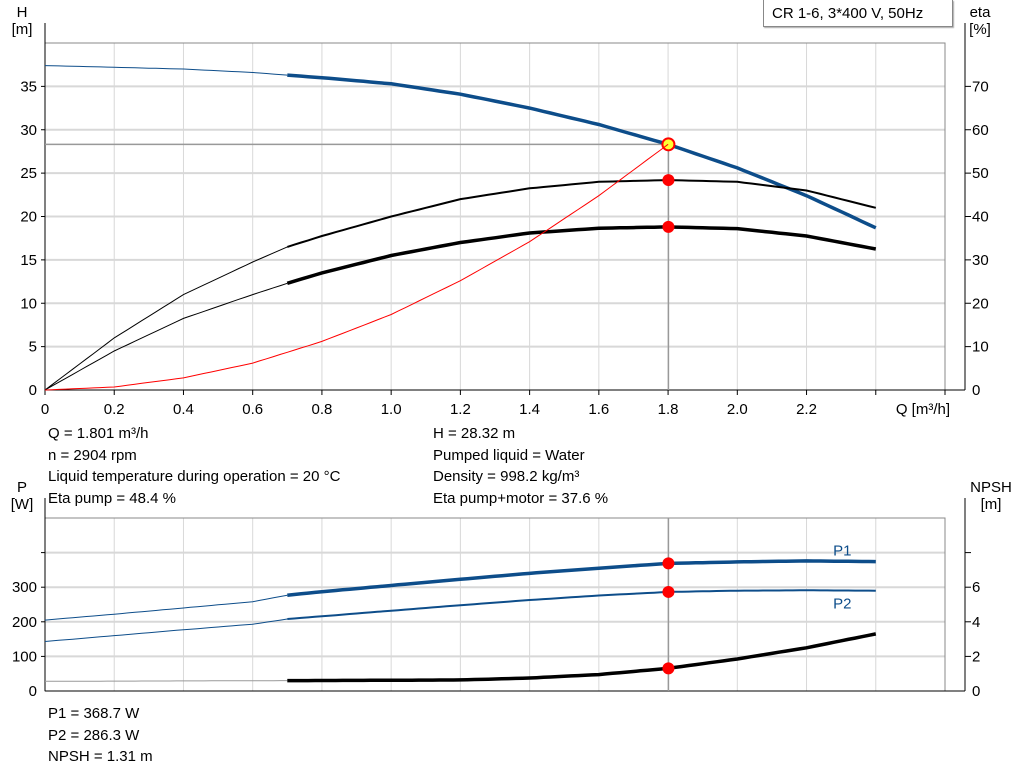 This screenshot has height=781, width=1024. Describe the element at coordinates (980, 86) in the screenshot. I see `y-tick-label-right: 70` at that location.